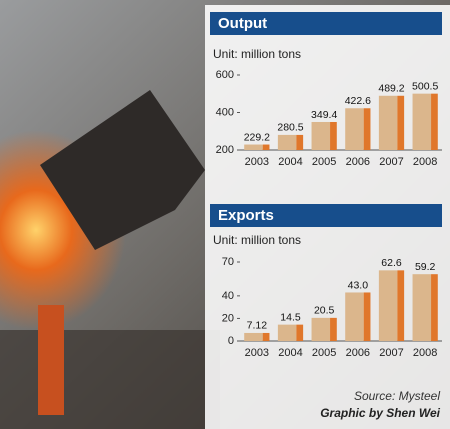 The width and height of the screenshot is (450, 429). Describe the element at coordinates (242, 23) in the screenshot. I see `chart-title: Output` at that location.